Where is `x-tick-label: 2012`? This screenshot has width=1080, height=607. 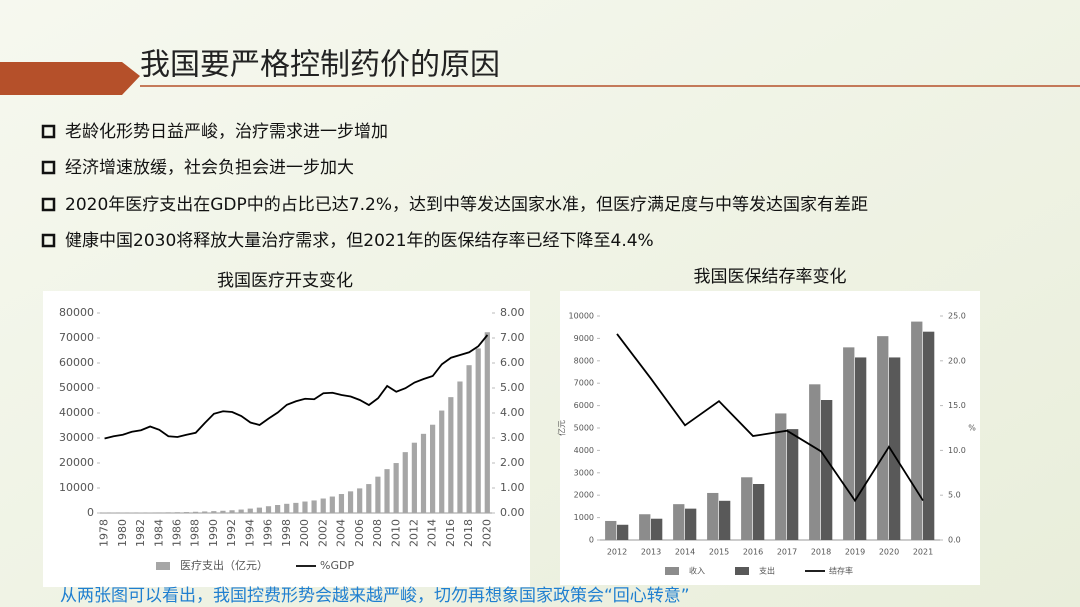
x-tick-label: 2012 is located at coordinates (617, 552).